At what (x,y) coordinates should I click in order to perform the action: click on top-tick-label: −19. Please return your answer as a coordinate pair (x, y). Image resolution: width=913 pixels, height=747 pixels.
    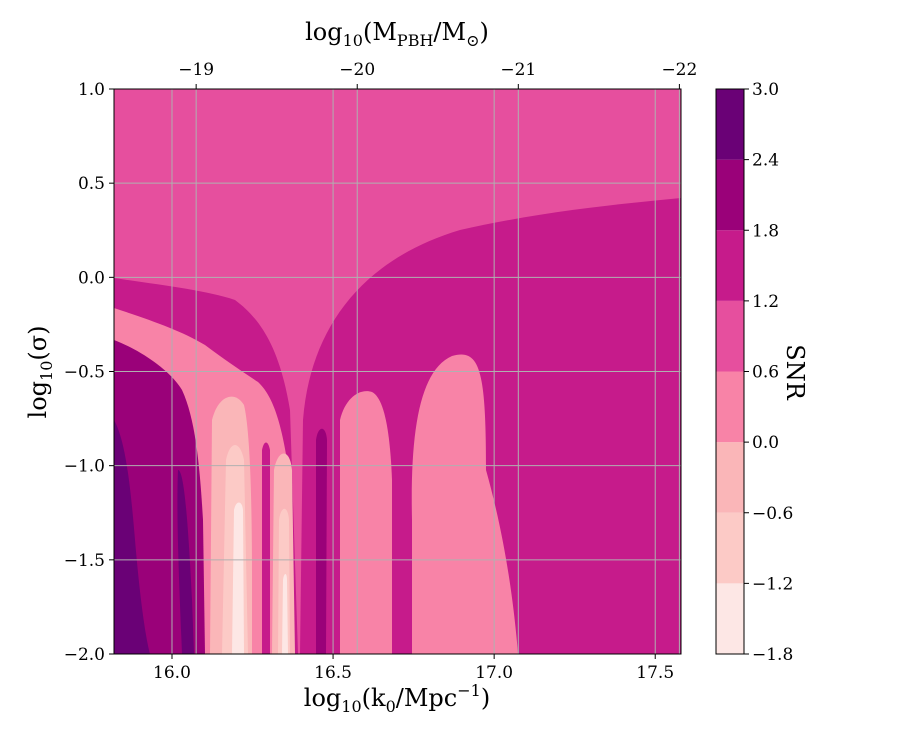
    Looking at the image, I should click on (196, 70).